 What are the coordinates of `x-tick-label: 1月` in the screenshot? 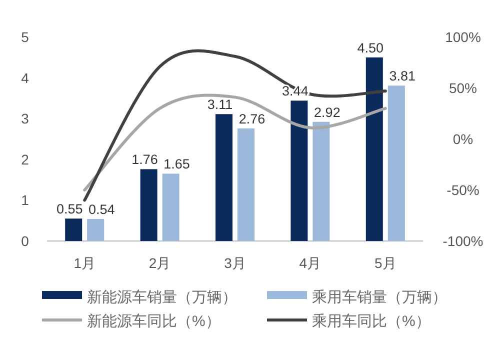 It's located at (85, 263).